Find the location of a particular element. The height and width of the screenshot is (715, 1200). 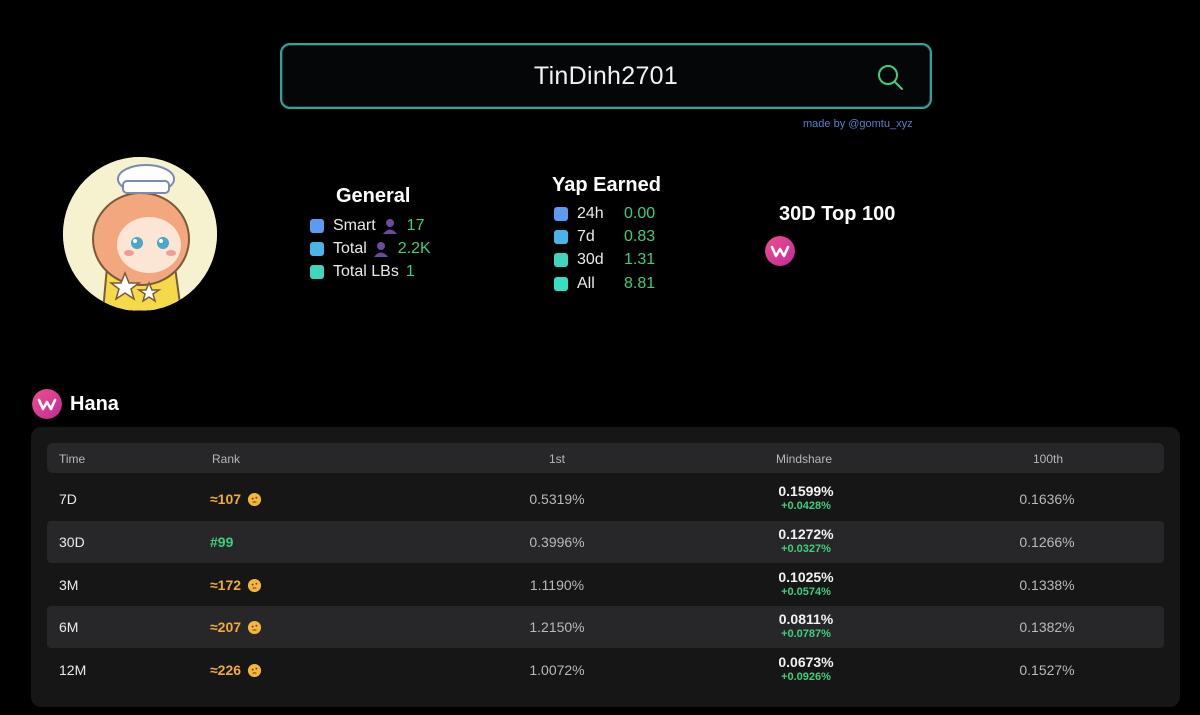

row-first: 0.3996% is located at coordinates (557, 542).